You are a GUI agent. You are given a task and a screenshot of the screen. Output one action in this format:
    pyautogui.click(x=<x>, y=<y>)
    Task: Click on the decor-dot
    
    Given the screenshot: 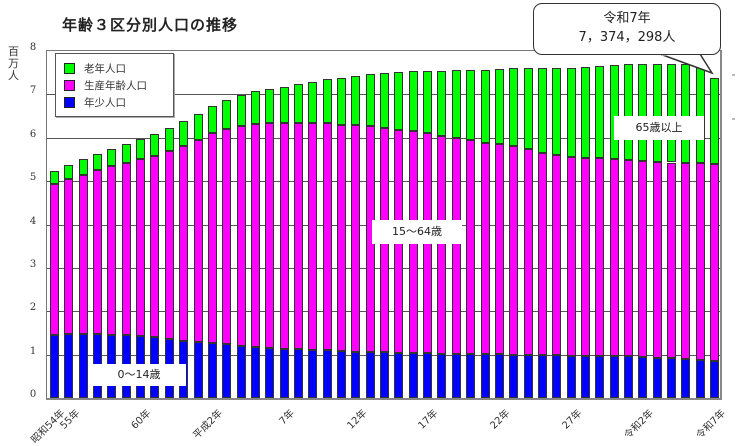 What is the action you would take?
    pyautogui.click(x=733, y=75)
    